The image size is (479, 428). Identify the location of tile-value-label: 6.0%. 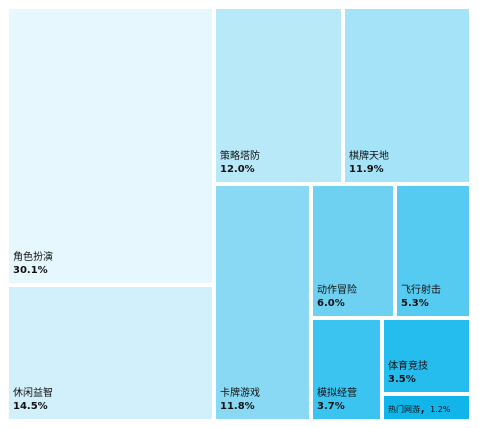
(331, 303).